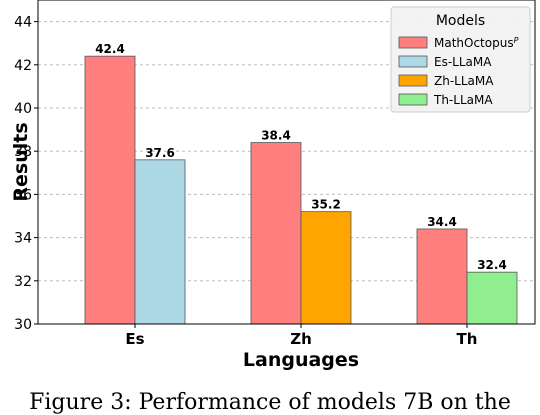 The height and width of the screenshot is (415, 540). I want to click on bar-value-label: 42.4, so click(110, 49).